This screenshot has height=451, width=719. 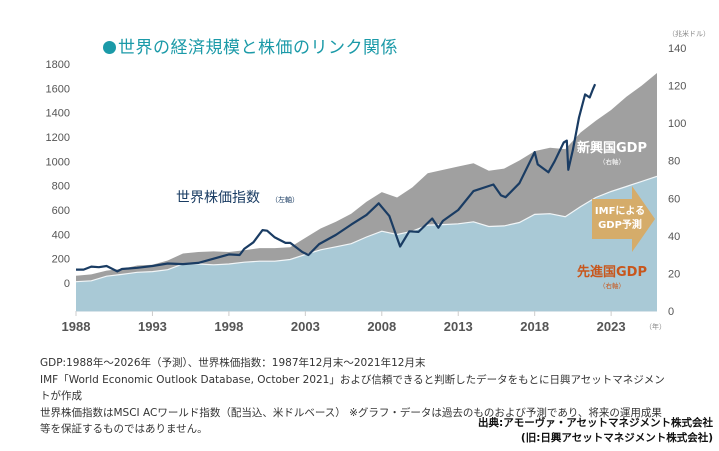 What do you see at coordinates (674, 237) in the screenshot?
I see `right-axis-tick-label: 40` at bounding box center [674, 237].